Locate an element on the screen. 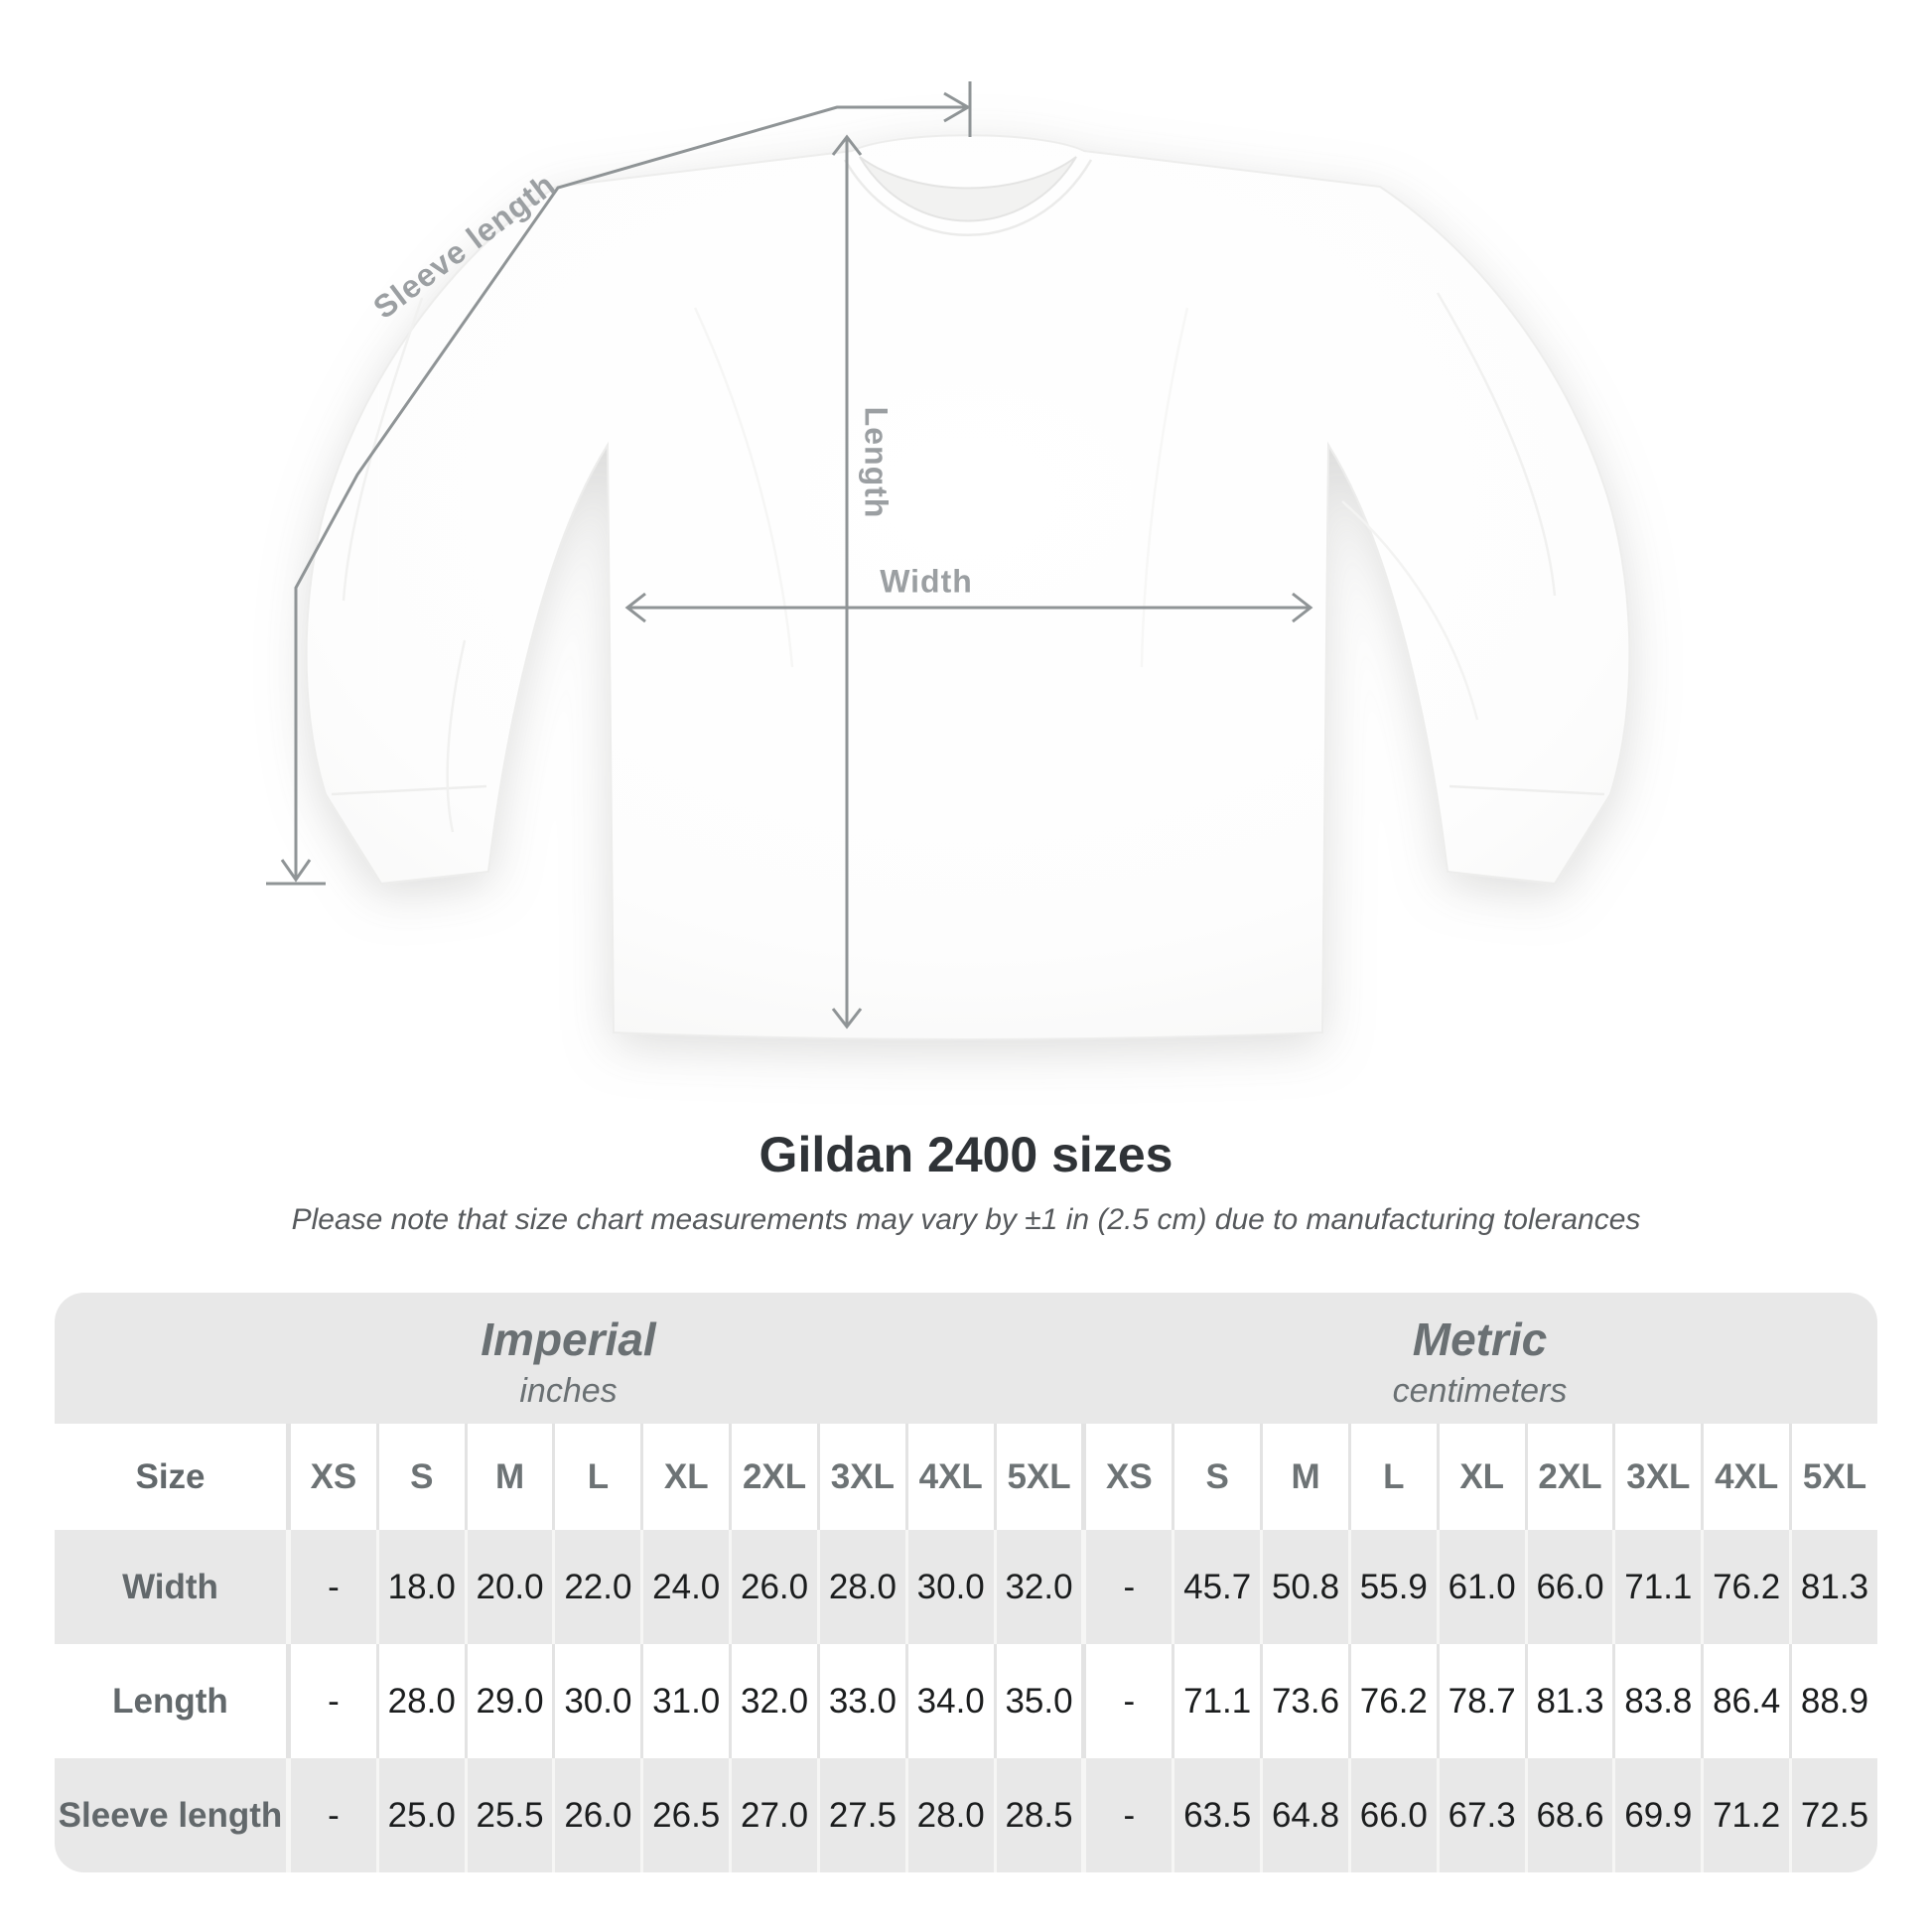 Image resolution: width=1932 pixels, height=1932 pixels. column-header-4xl-metric: 4XL is located at coordinates (1745, 1477).